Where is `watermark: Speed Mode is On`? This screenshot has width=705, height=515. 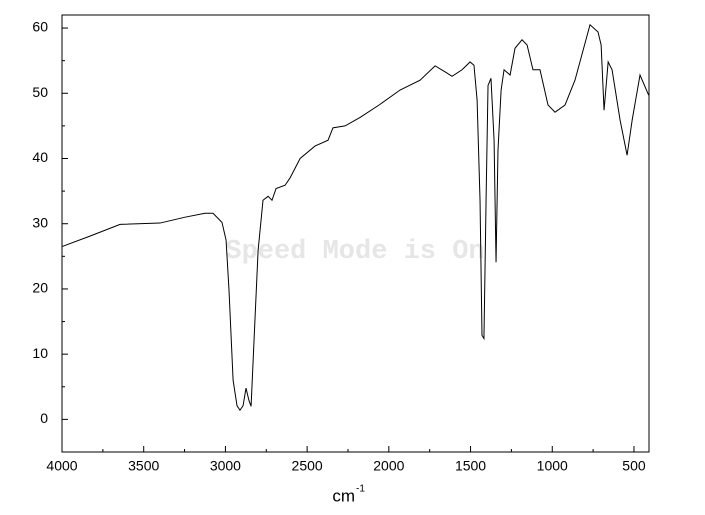
watermark: Speed Mode is On is located at coordinates (354, 252).